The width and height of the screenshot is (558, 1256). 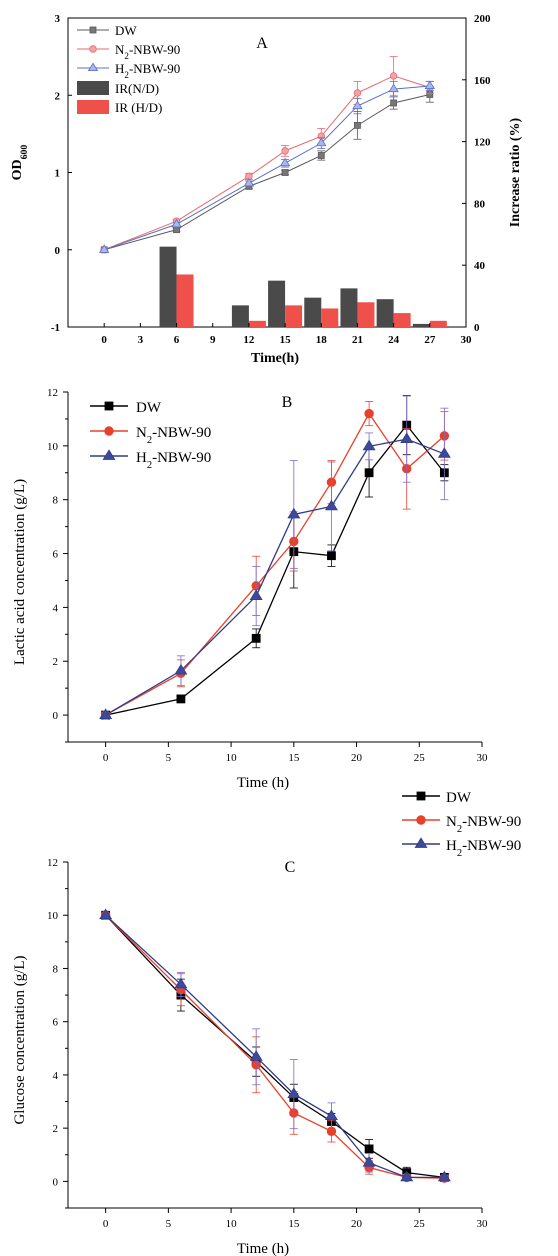 What do you see at coordinates (20, 572) in the screenshot?
I see `y-axis-label-b: Lactic acid concentration (g/L)` at bounding box center [20, 572].